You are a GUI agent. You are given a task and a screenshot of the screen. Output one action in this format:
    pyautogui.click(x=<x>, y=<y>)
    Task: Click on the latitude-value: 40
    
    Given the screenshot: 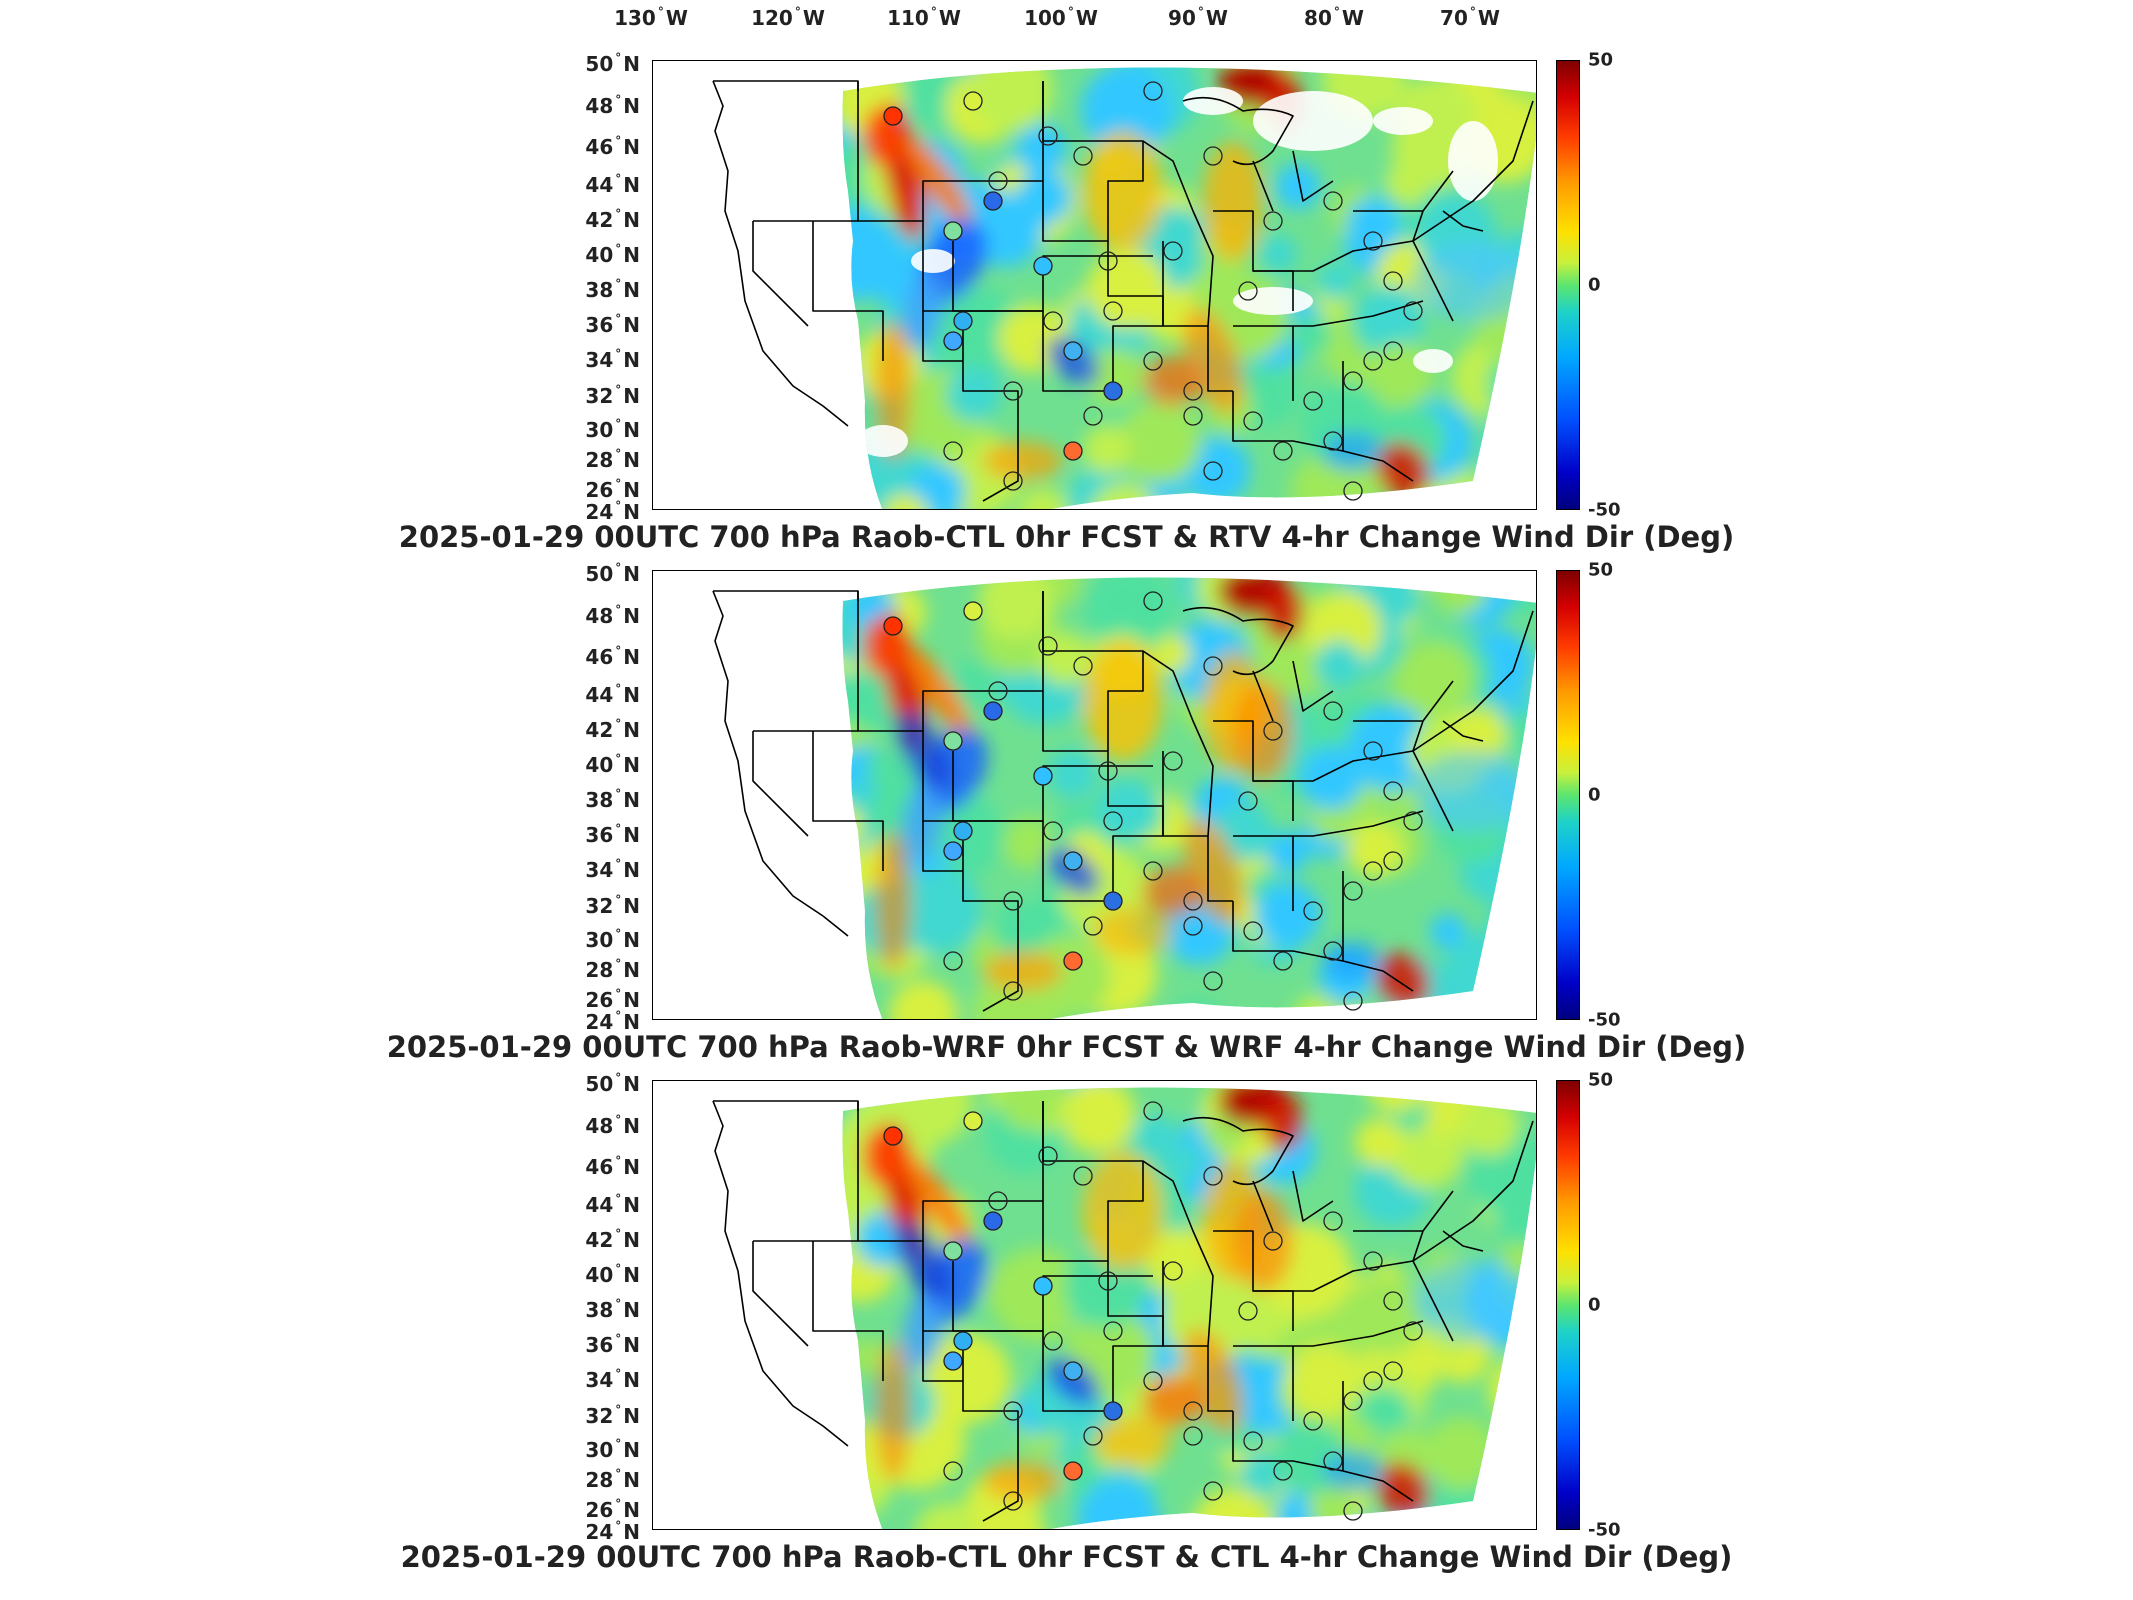 What is the action you would take?
    pyautogui.click(x=599, y=765)
    